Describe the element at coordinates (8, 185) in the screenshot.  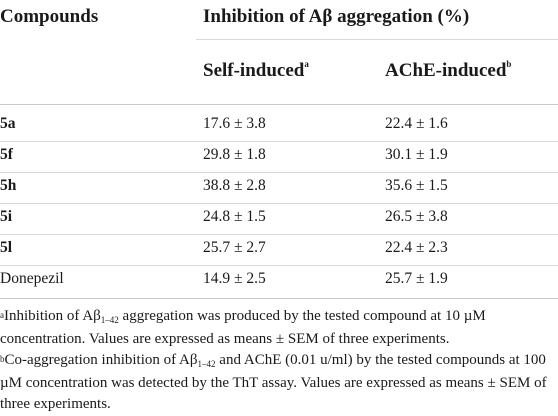
I see `compound-cell: 5h` at that location.